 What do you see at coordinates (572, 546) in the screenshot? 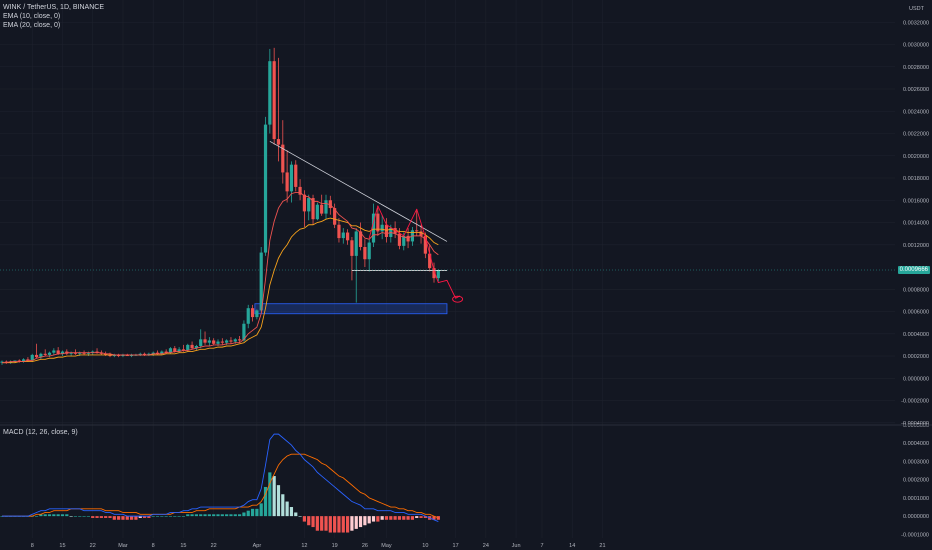
I see `time-tick-label: 14` at bounding box center [572, 546].